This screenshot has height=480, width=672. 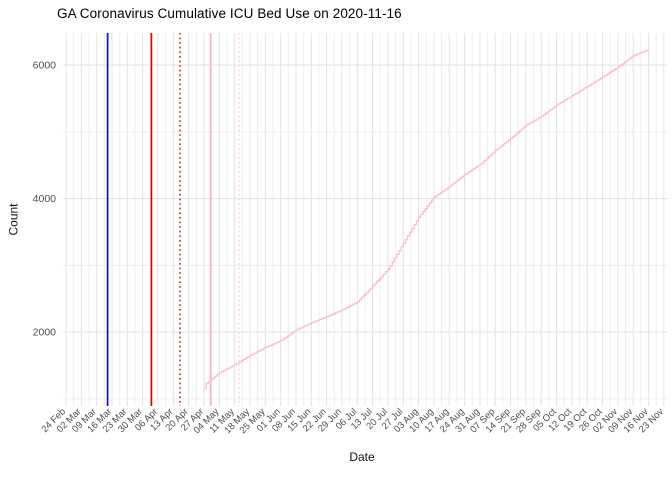 What do you see at coordinates (362, 457) in the screenshot?
I see `x-axis-title: Date` at bounding box center [362, 457].